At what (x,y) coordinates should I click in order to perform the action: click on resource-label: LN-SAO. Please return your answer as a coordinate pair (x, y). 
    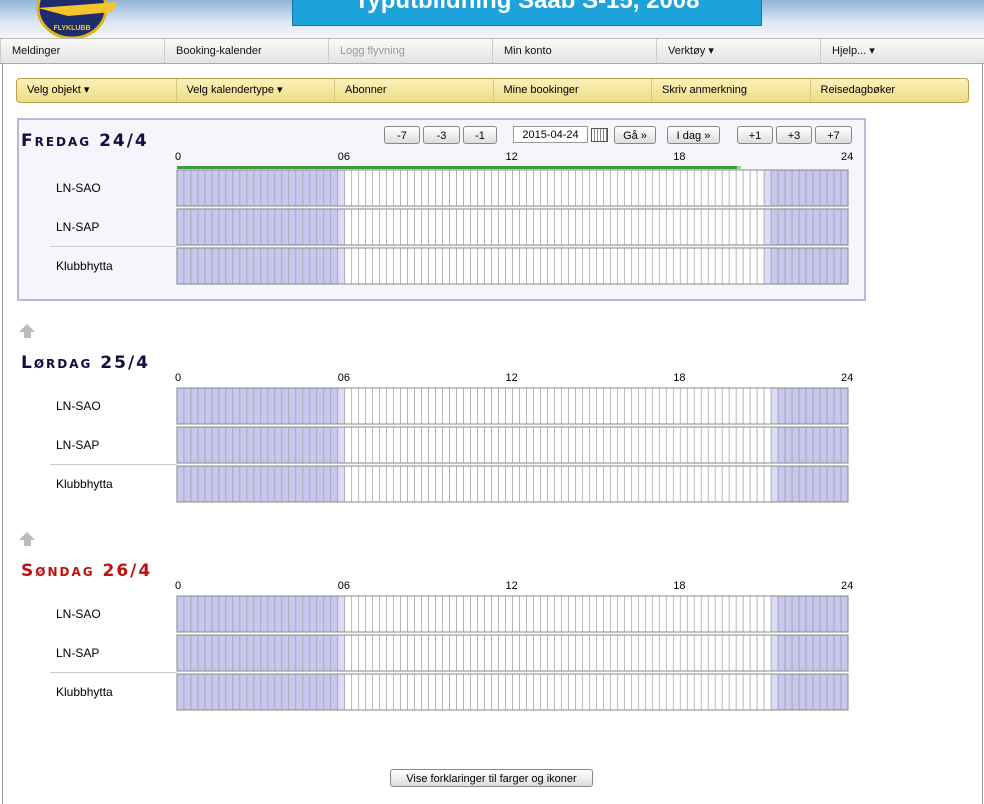
    Looking at the image, I should click on (78, 406).